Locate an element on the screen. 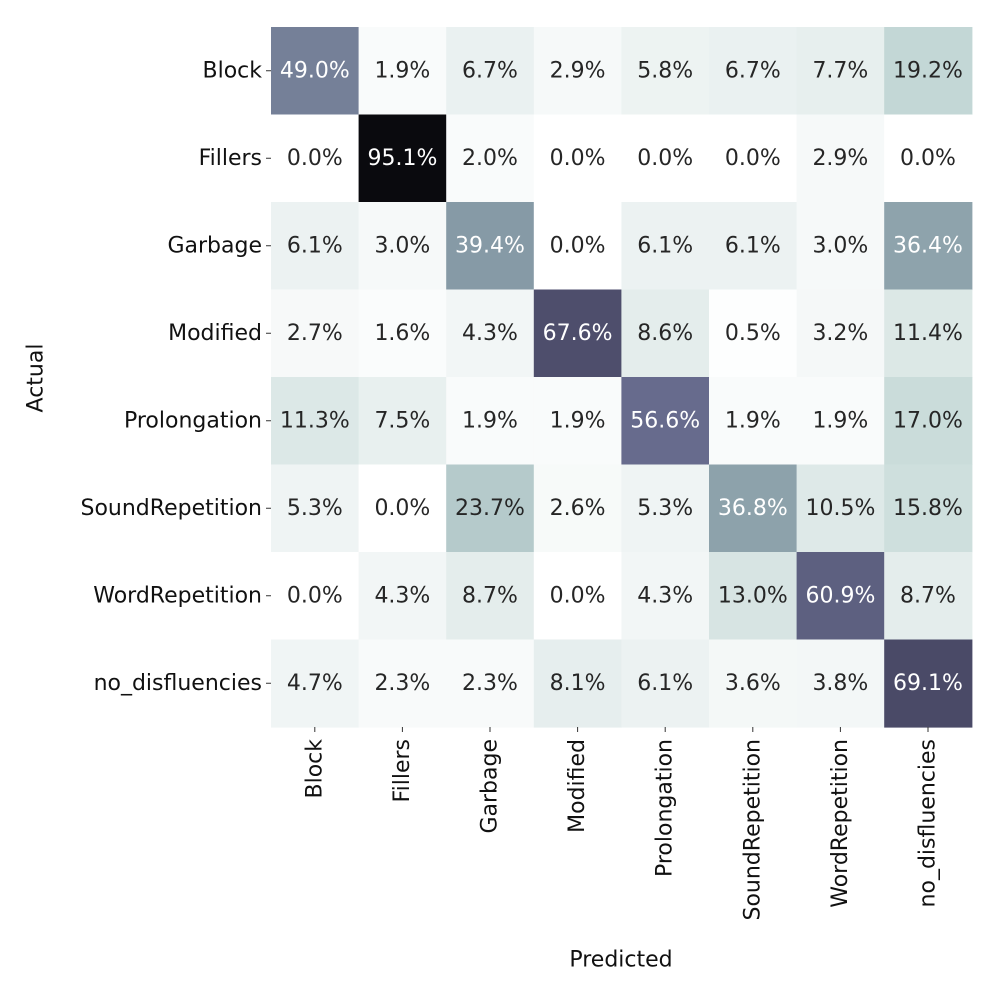 The image size is (1000, 1000). cell-value-label: 23.7% is located at coordinates (490, 508).